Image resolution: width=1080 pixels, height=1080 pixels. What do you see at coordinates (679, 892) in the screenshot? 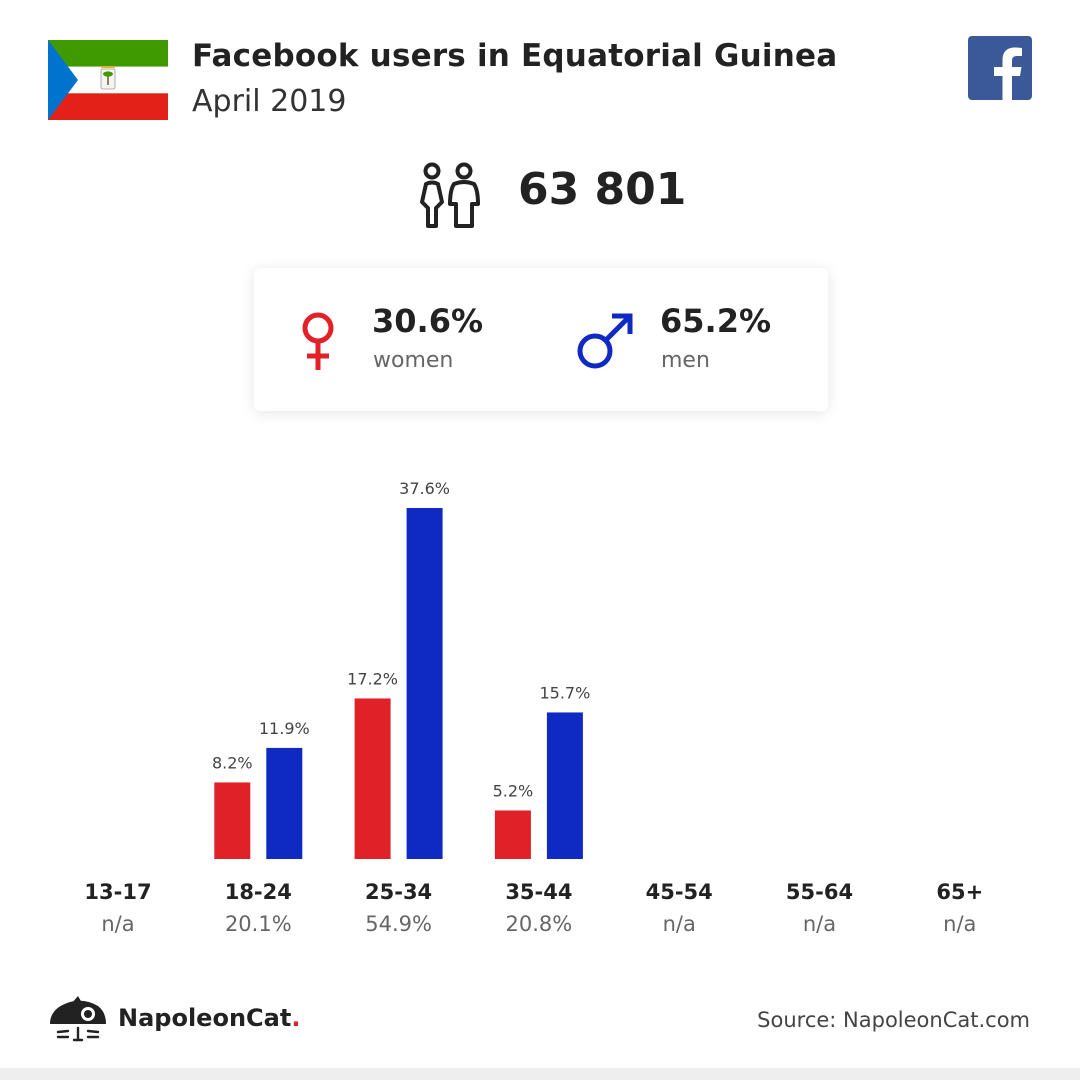
I see `category-label-45-54: 45-54` at bounding box center [679, 892].